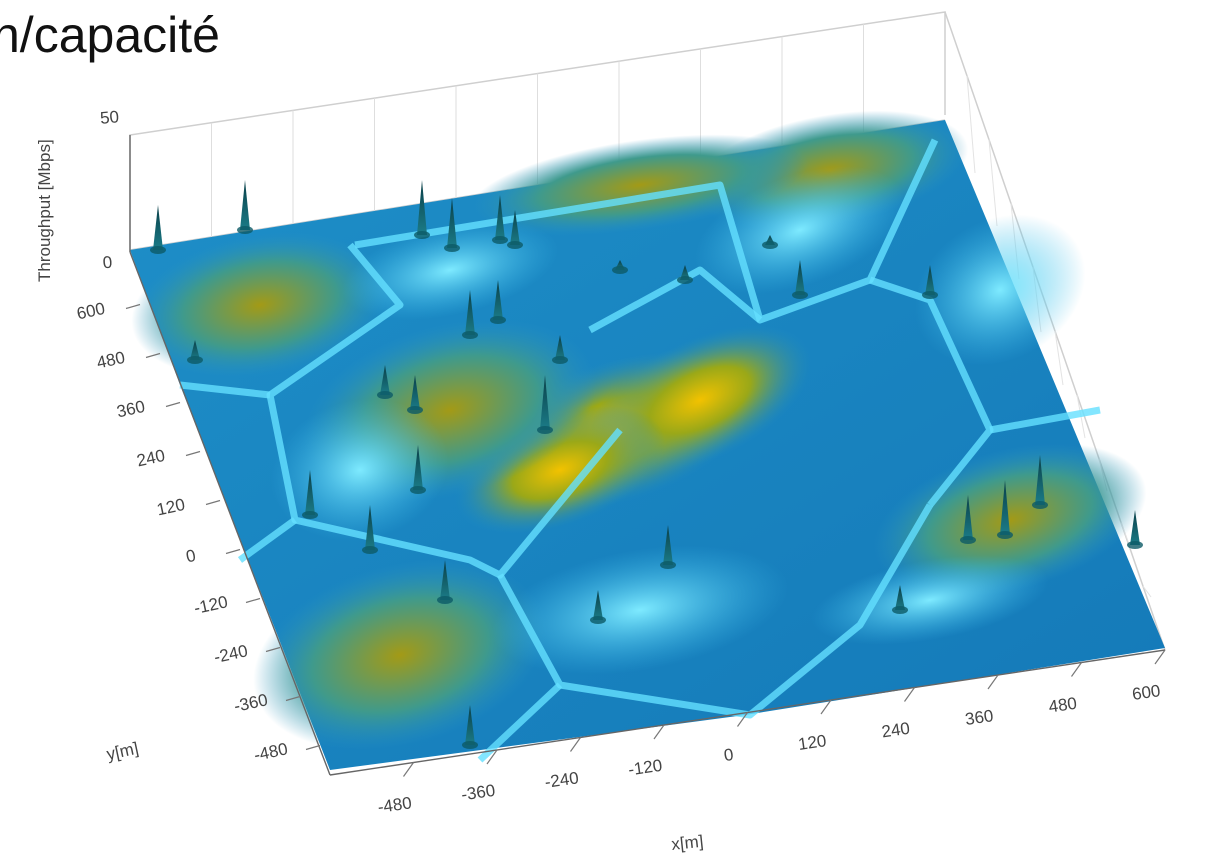 The height and width of the screenshot is (862, 1222). What do you see at coordinates (478, 793) in the screenshot?
I see `tick-label: -360` at bounding box center [478, 793].